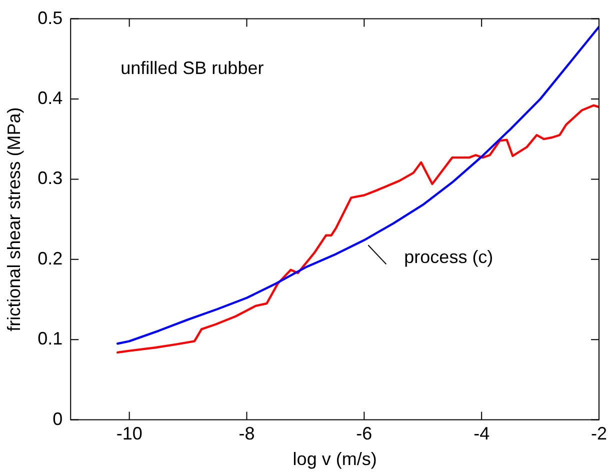 The height and width of the screenshot is (473, 611). I want to click on y-tick-label: 0.3, so click(50, 178).